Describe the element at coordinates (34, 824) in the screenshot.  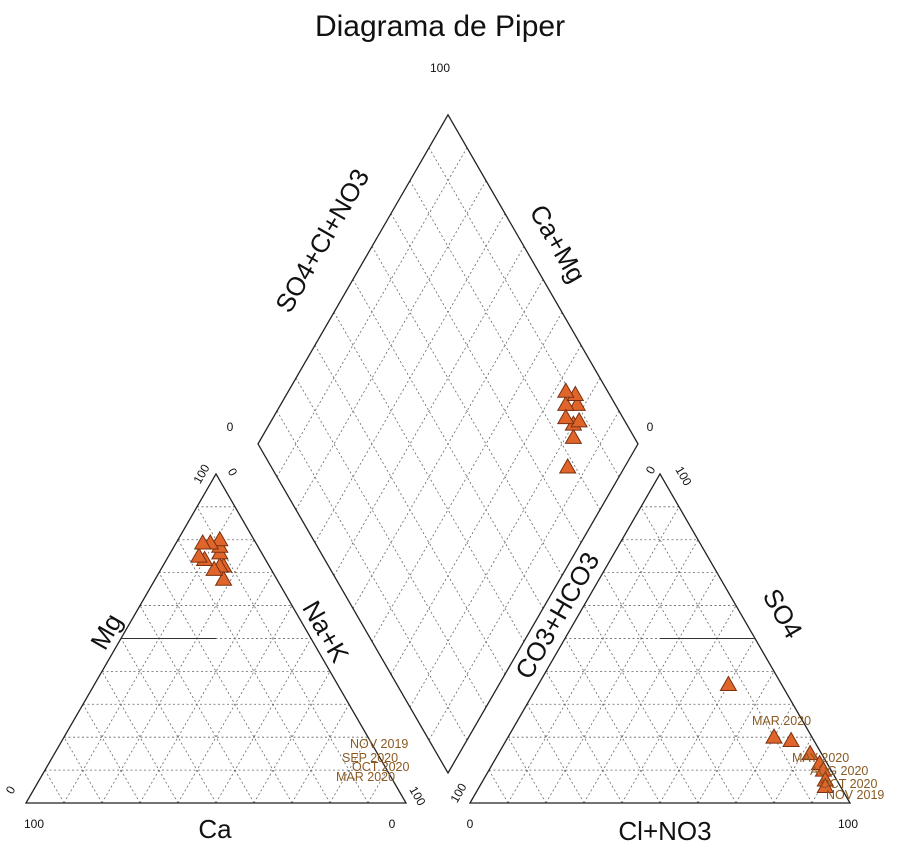
I see `cation-tick-bottom-left: 100` at that location.